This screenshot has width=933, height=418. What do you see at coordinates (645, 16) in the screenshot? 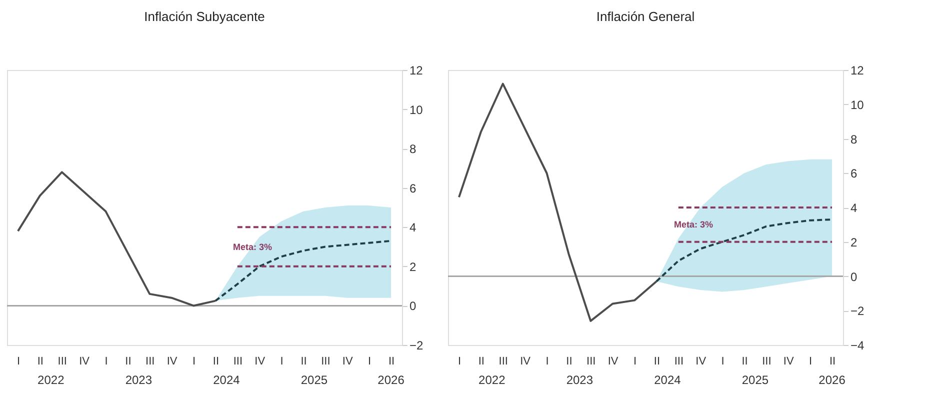
I see `chart-title: Inflación General` at bounding box center [645, 16].